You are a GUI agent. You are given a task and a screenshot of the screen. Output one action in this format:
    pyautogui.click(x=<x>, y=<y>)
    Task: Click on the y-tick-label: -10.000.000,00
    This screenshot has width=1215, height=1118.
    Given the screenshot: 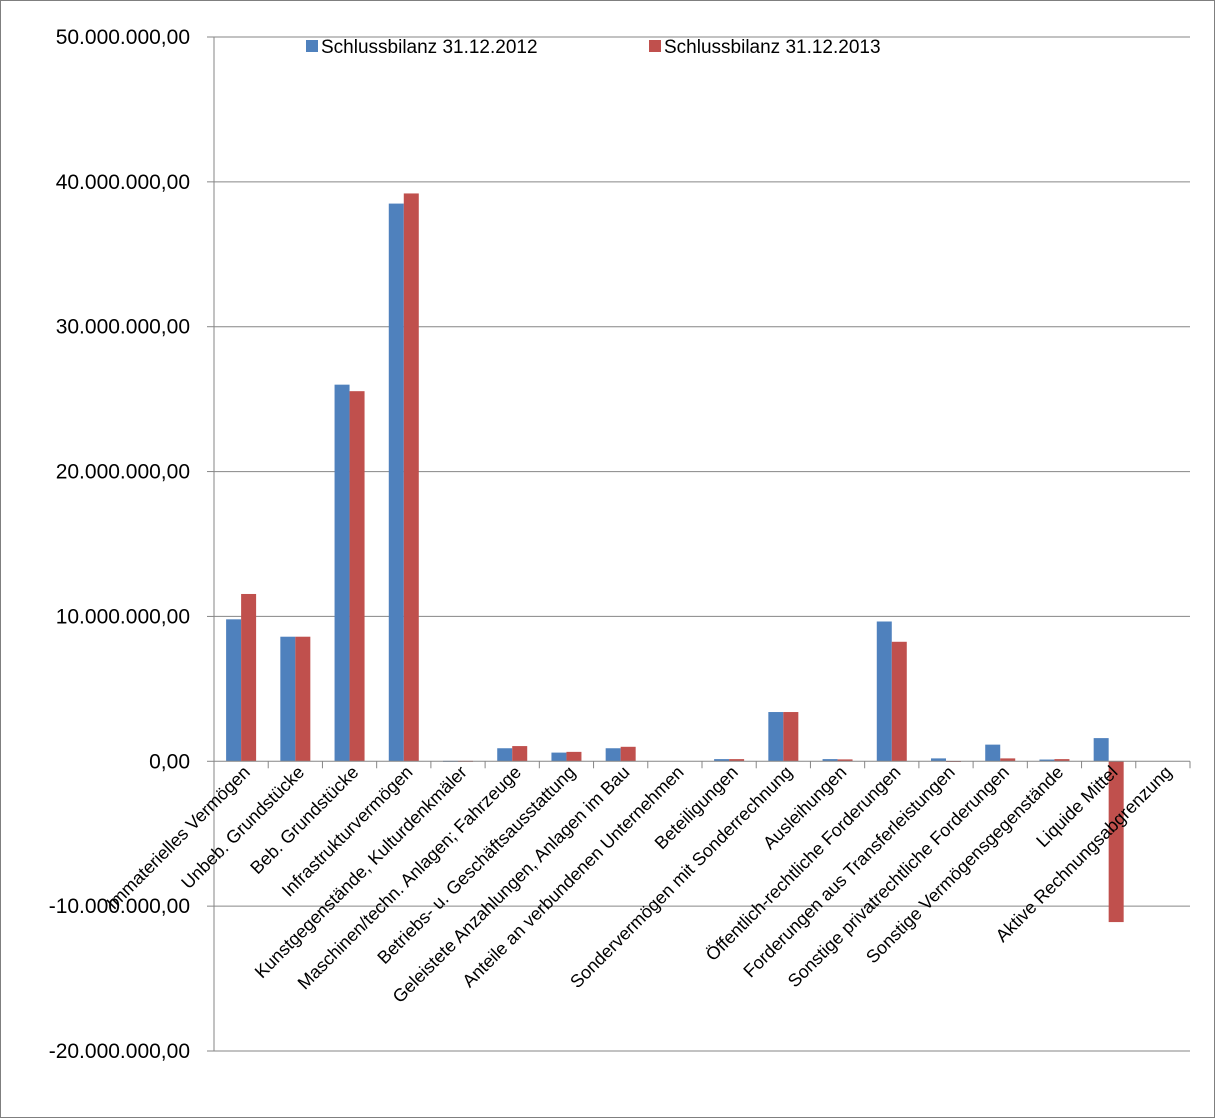 What is the action you would take?
    pyautogui.click(x=119, y=906)
    